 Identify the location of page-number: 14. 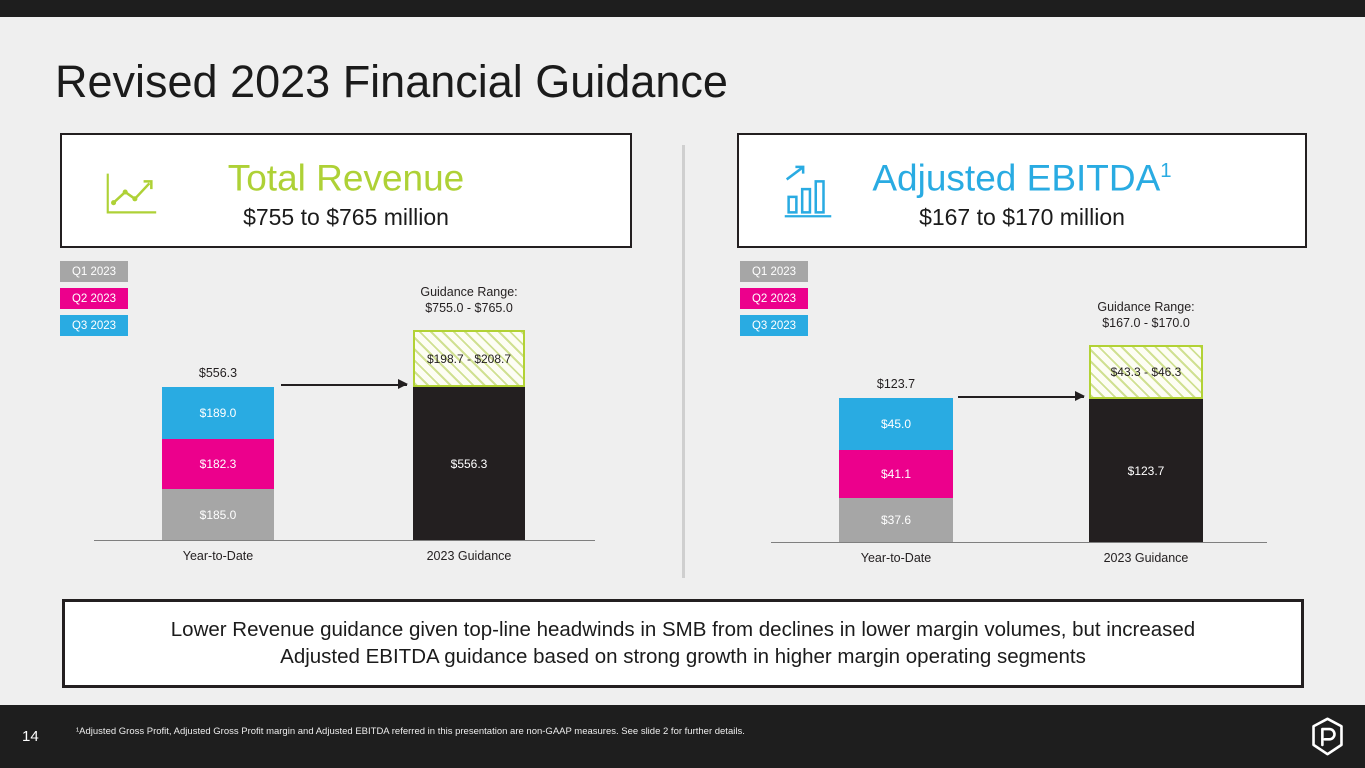
(30, 736).